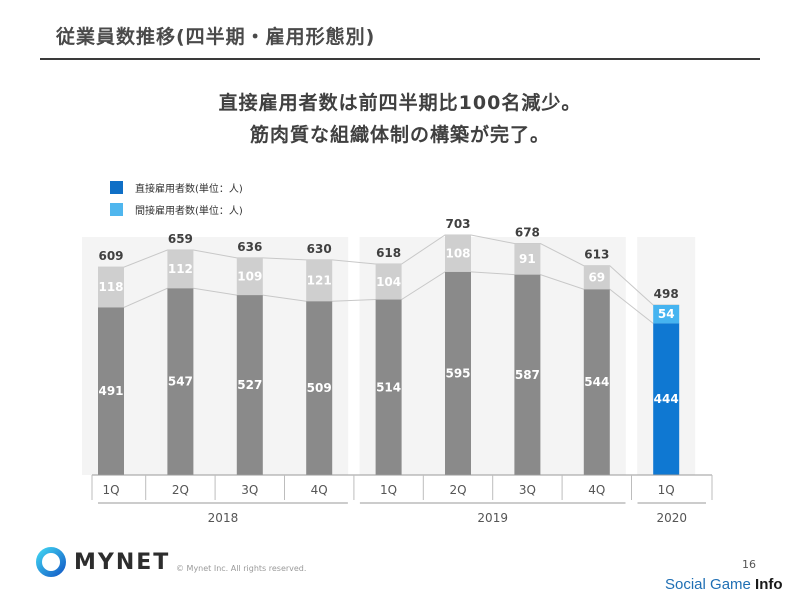  I want to click on watermark-text-1: Social Game, so click(710, 584).